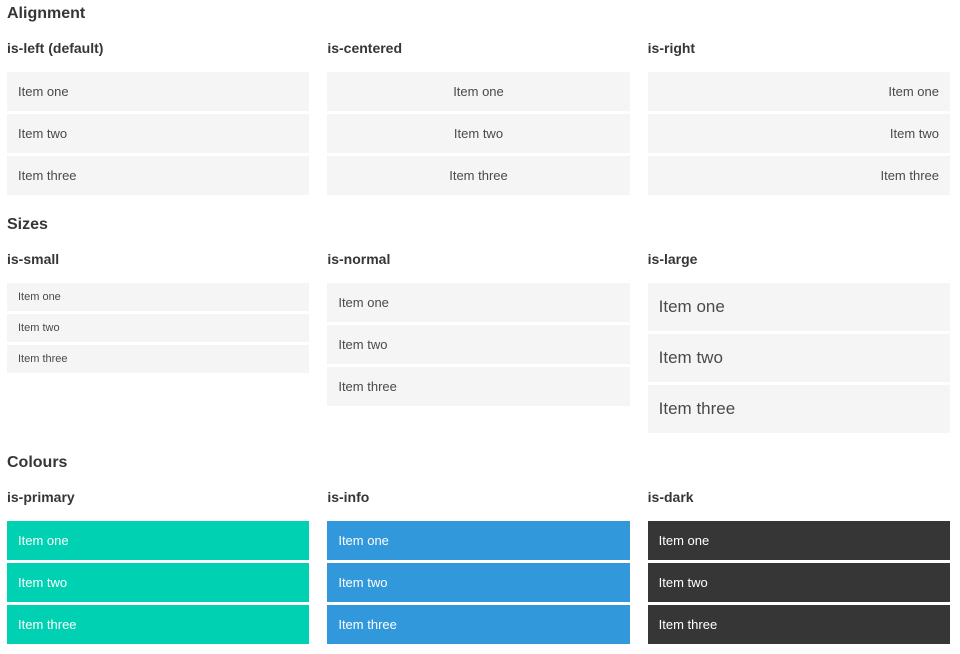 The image size is (960, 654). I want to click on variant-label: is-info, so click(348, 497).